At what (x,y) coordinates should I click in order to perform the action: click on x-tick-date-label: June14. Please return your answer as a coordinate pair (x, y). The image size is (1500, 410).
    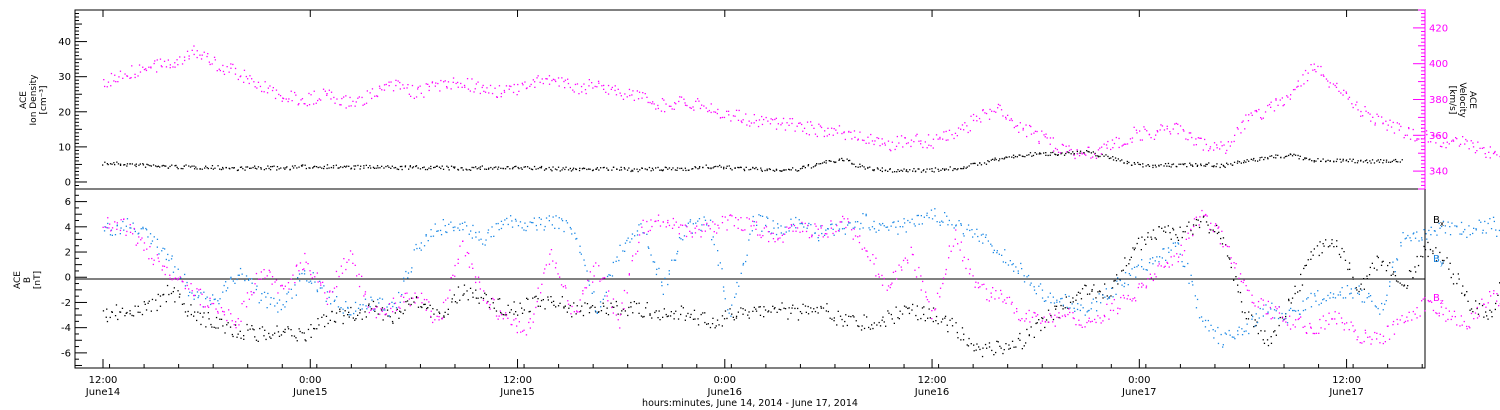
    Looking at the image, I should click on (103, 392).